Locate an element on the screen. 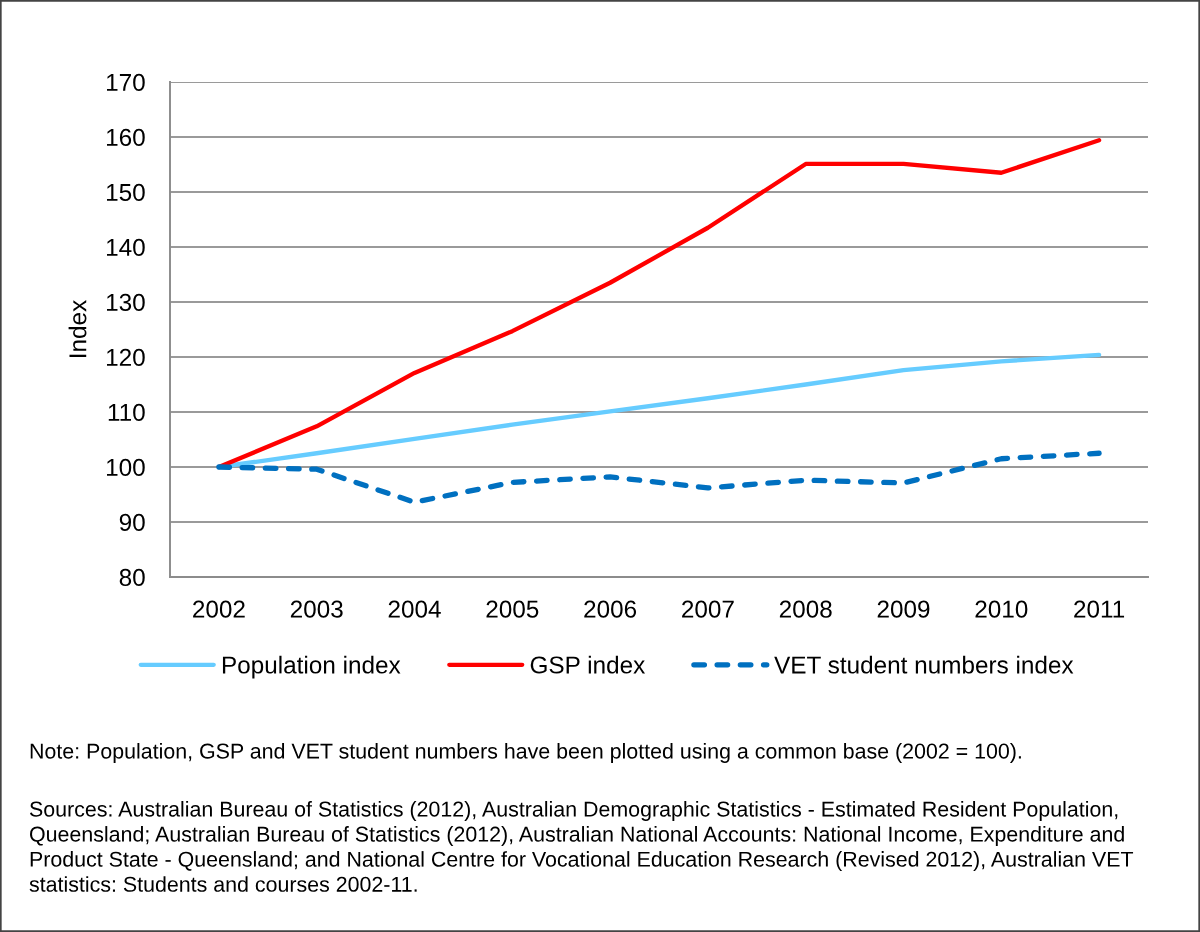 This screenshot has height=932, width=1200. y-tick-label: 110 is located at coordinates (126, 412).